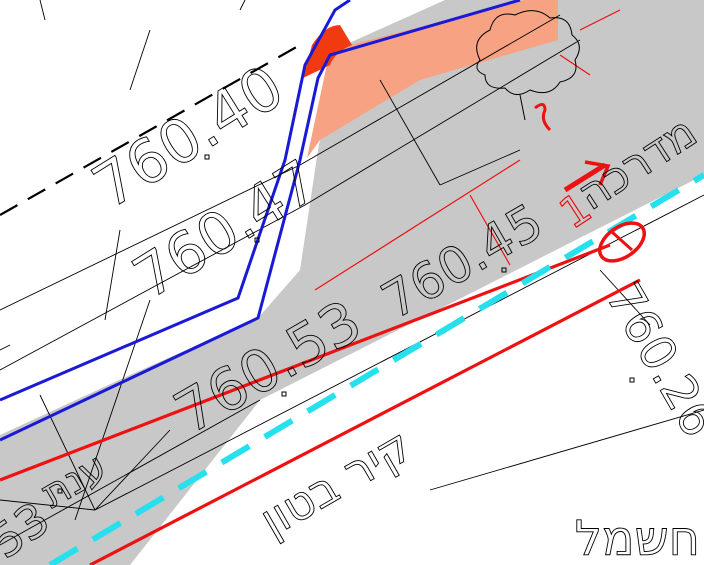  I want to click on electric-label: חשמל, so click(637, 538).